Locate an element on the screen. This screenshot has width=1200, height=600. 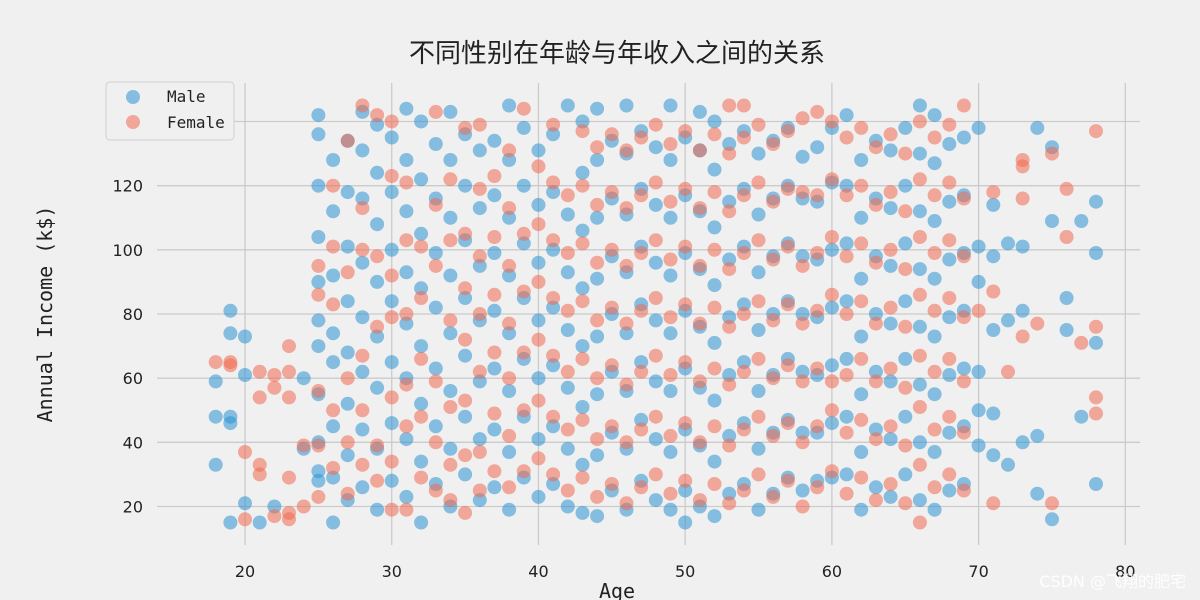
x-tick-label: 80 is located at coordinates (1125, 571).